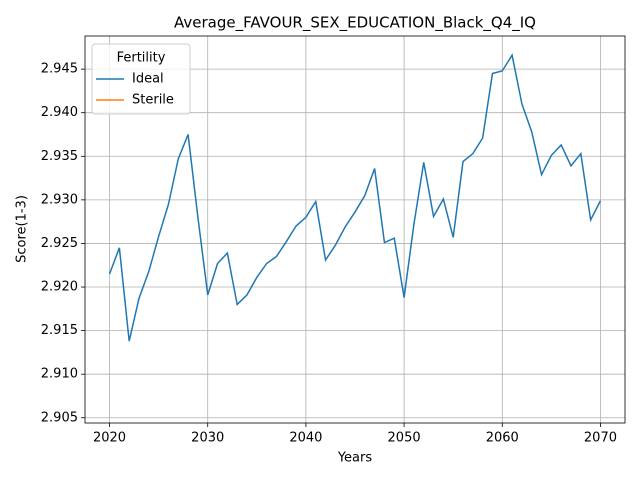  I want to click on x-tick-label: 2020, so click(109, 438).